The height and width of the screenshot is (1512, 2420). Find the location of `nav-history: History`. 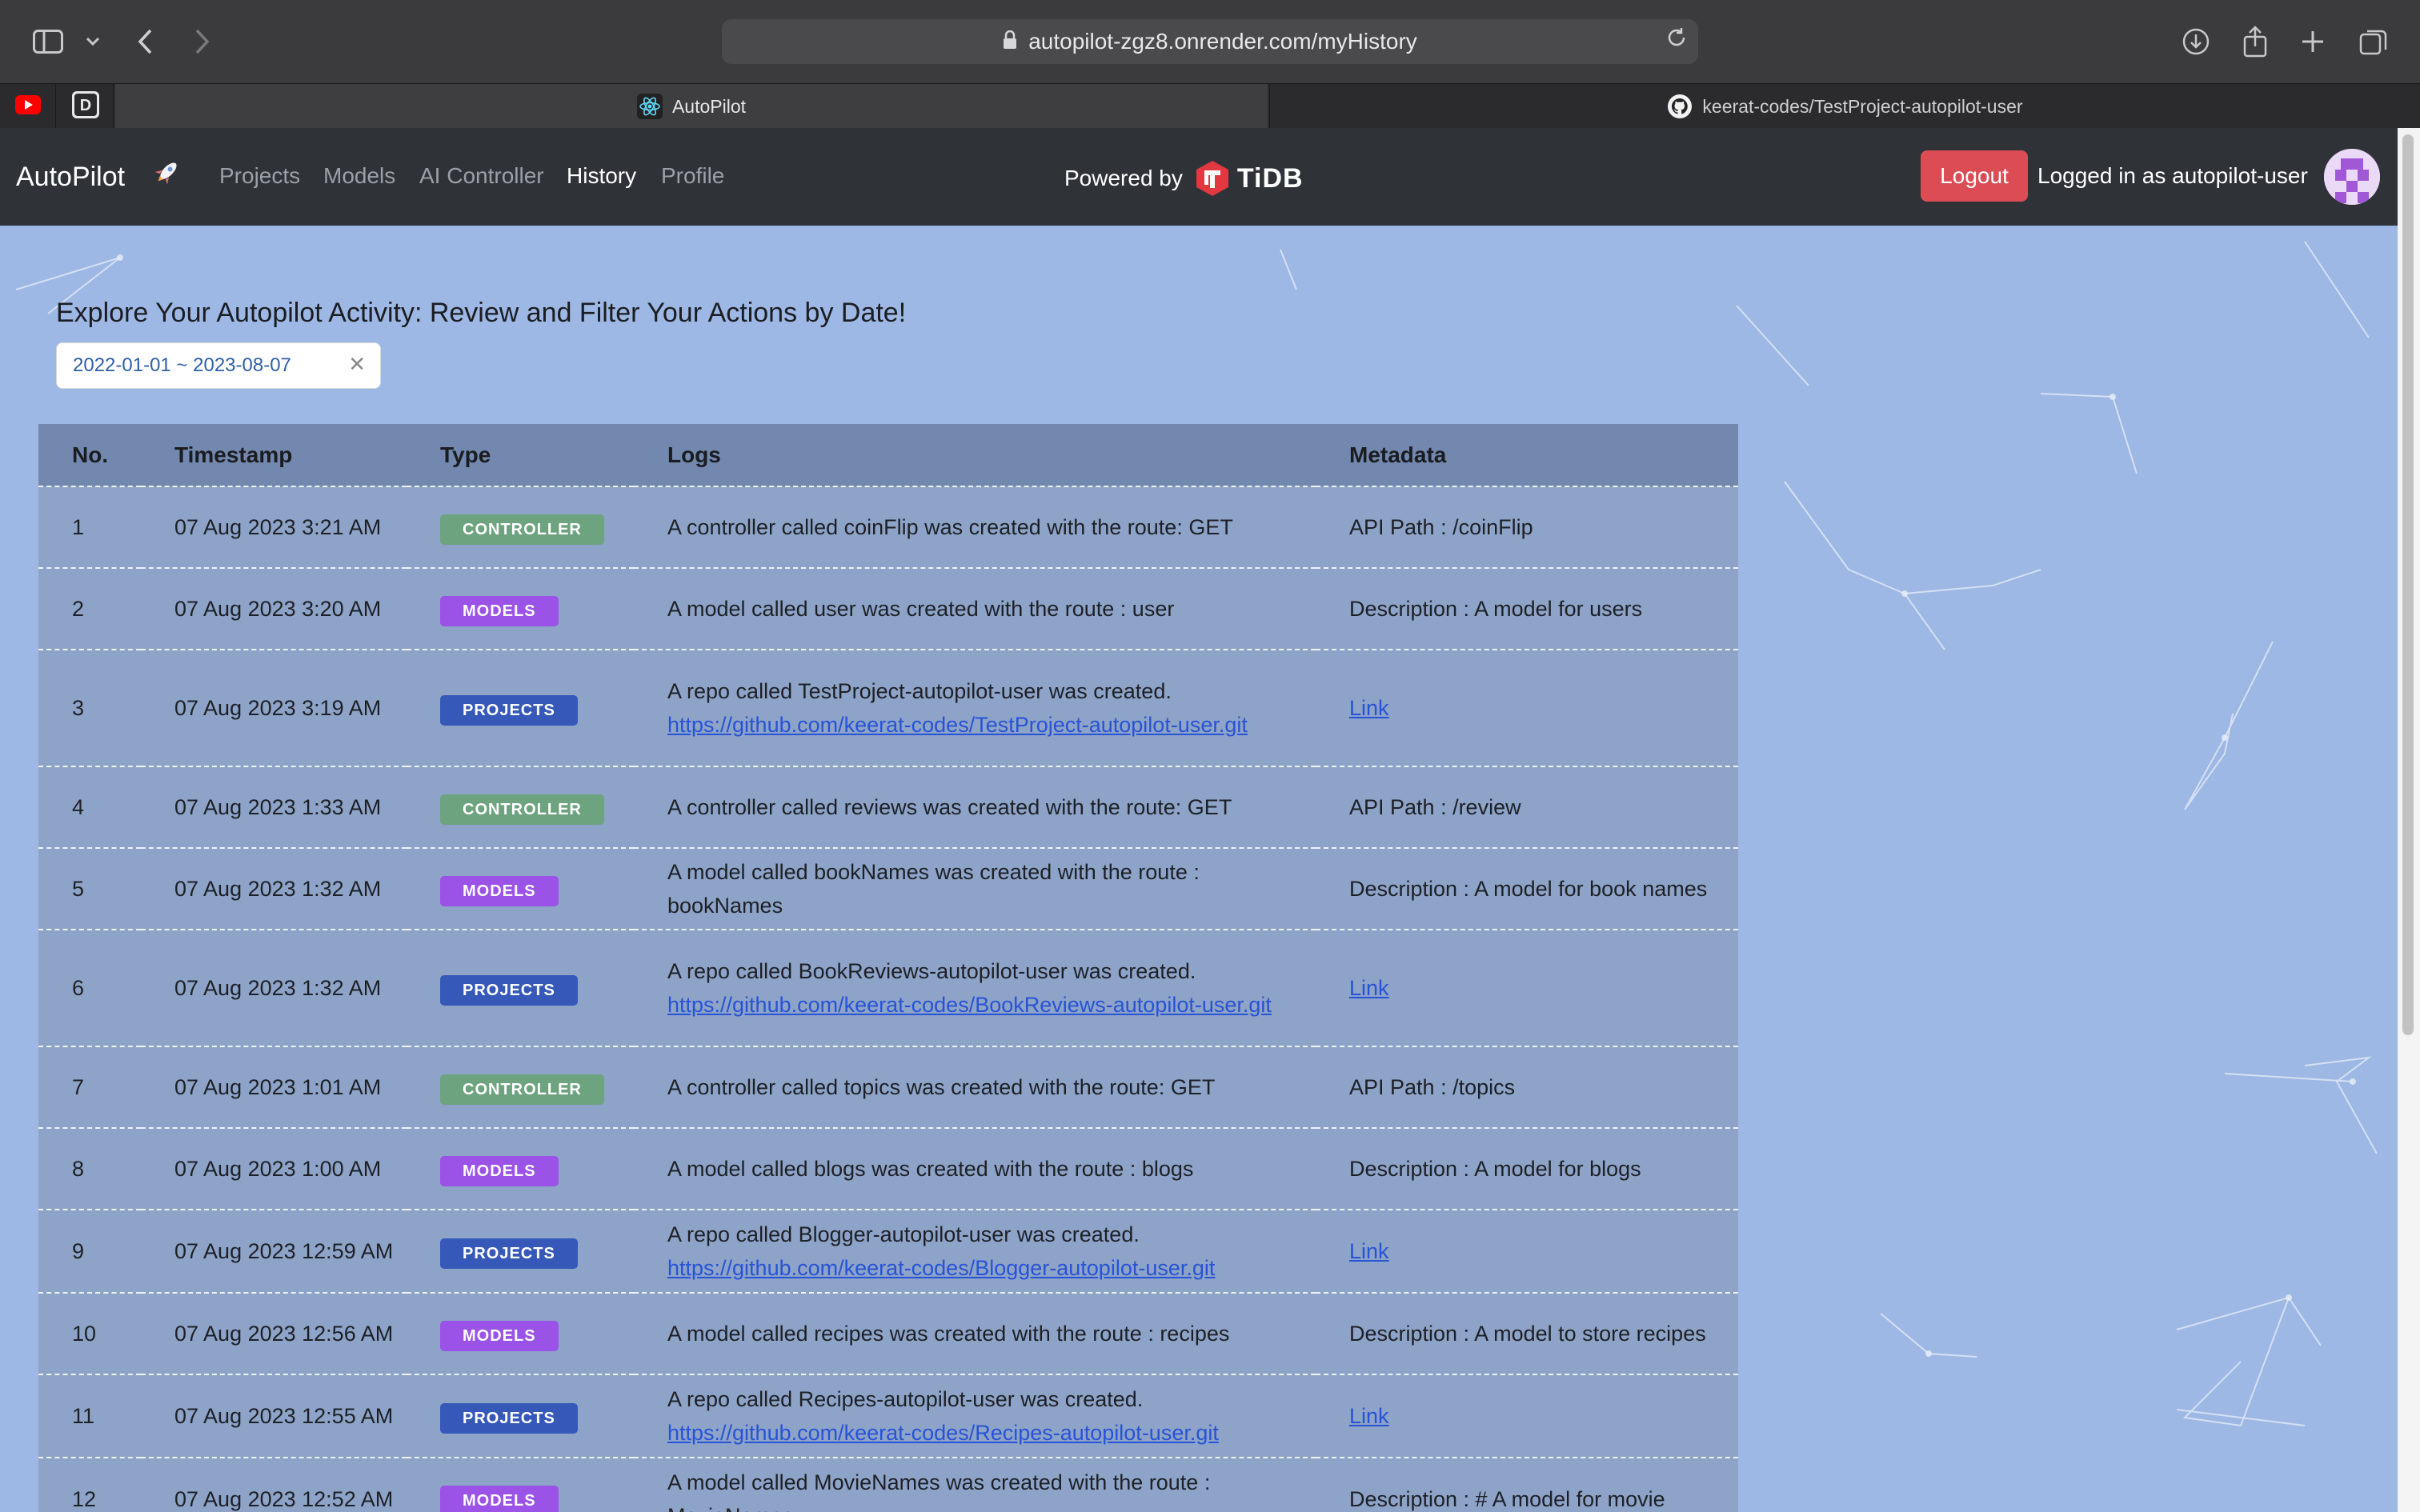

nav-history: History is located at coordinates (602, 175).